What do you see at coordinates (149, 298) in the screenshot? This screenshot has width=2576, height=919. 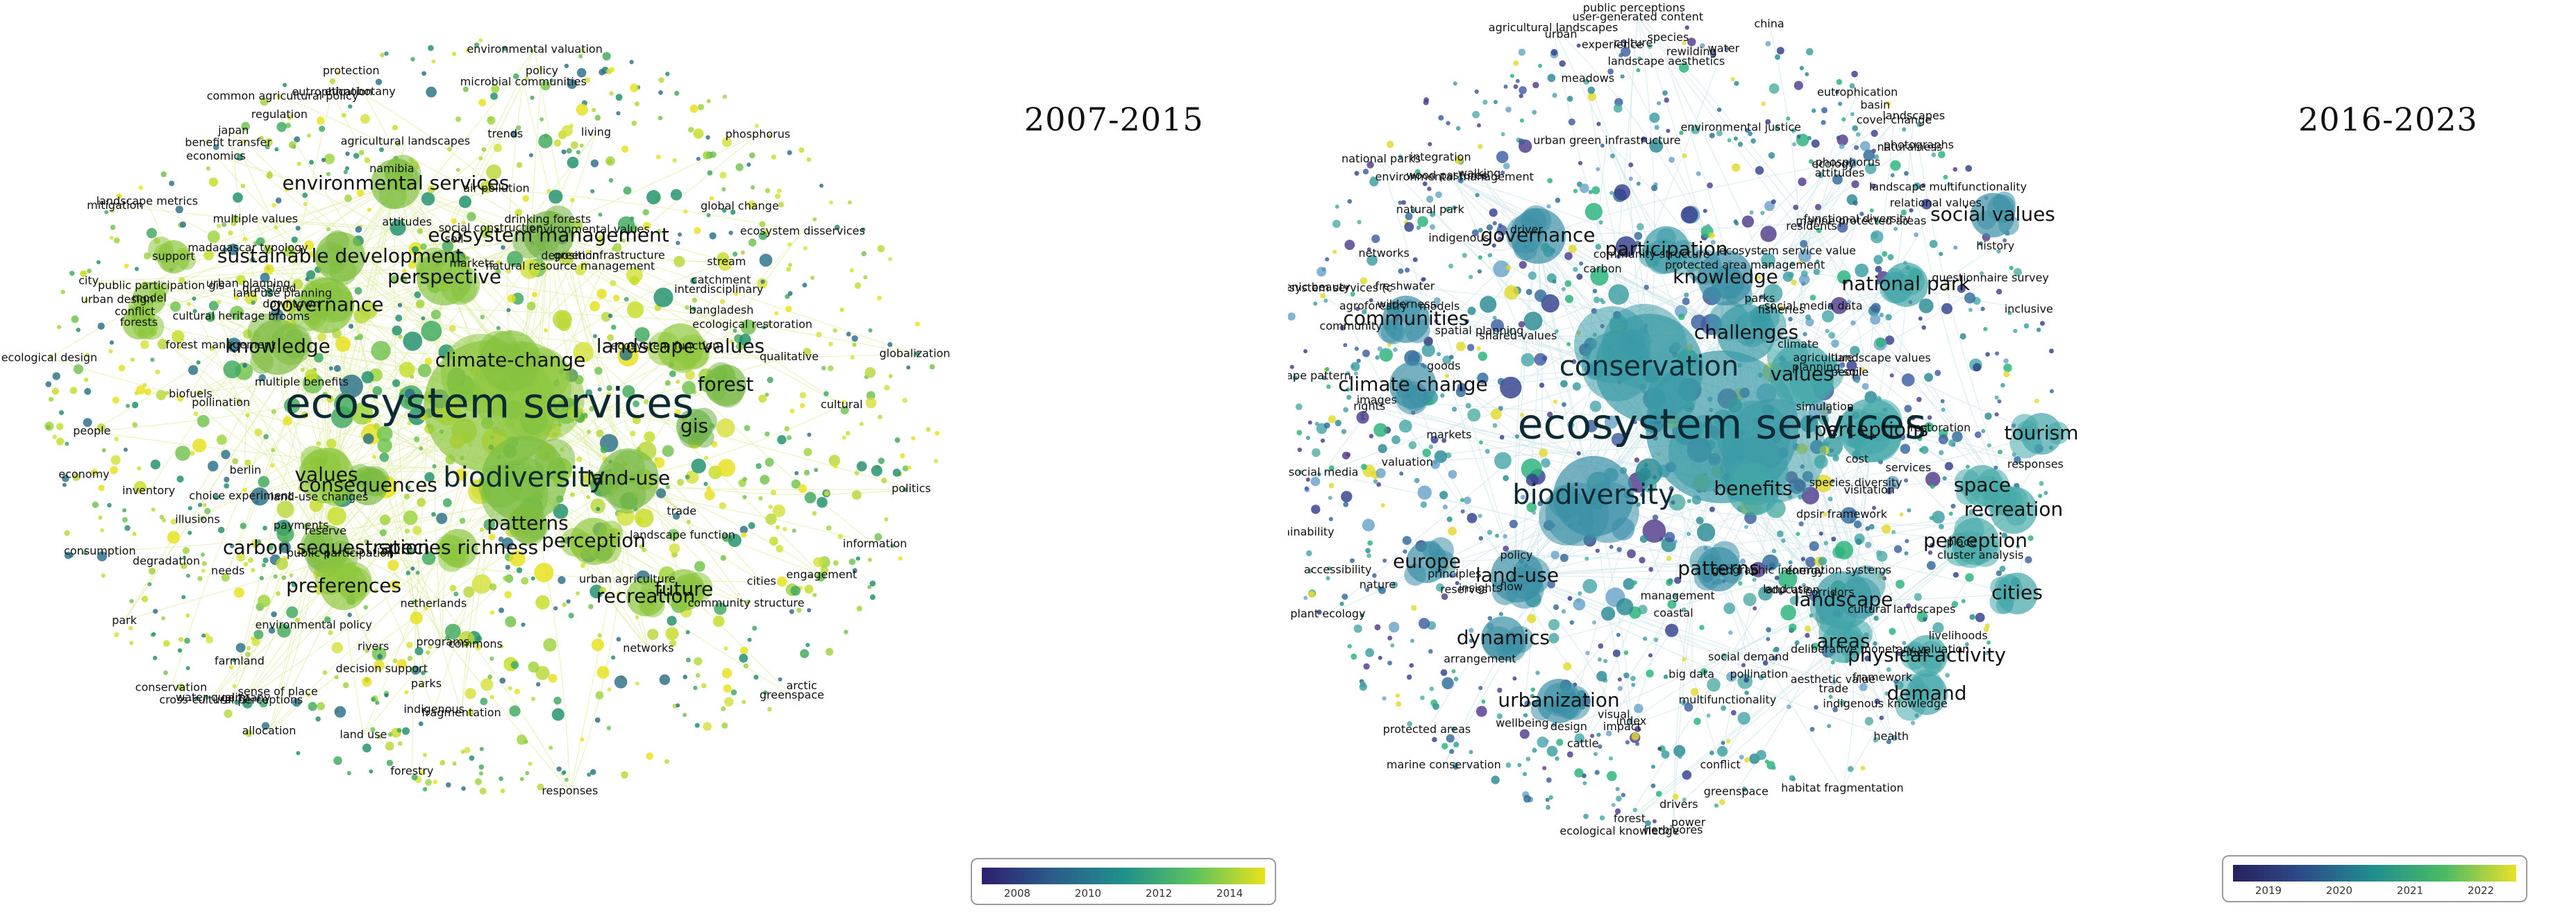 I see `keyword-label: model` at bounding box center [149, 298].